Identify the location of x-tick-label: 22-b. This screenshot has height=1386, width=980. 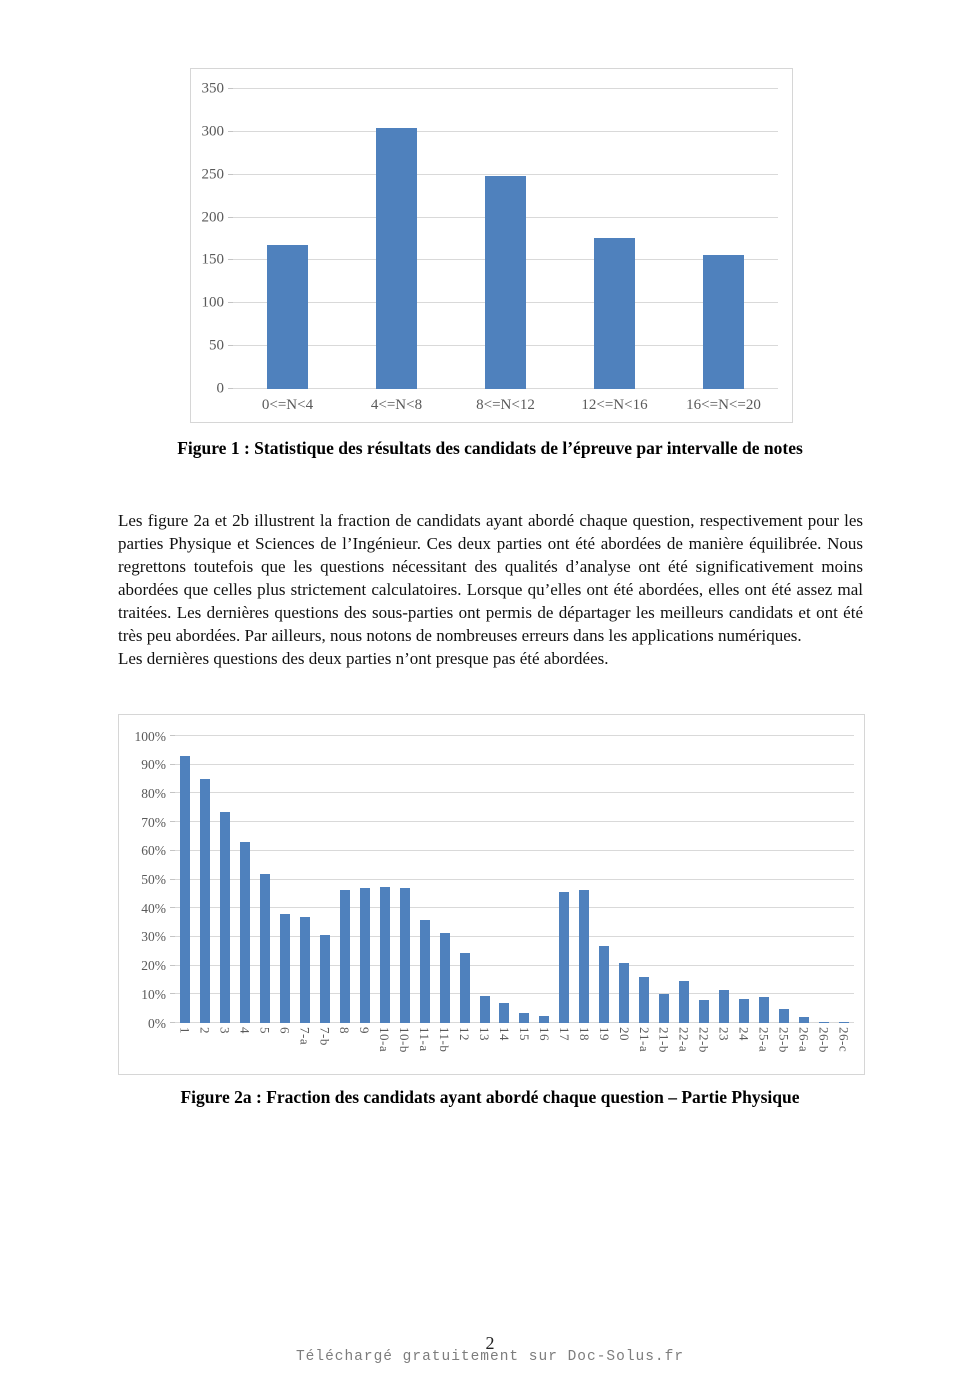
(704, 1051).